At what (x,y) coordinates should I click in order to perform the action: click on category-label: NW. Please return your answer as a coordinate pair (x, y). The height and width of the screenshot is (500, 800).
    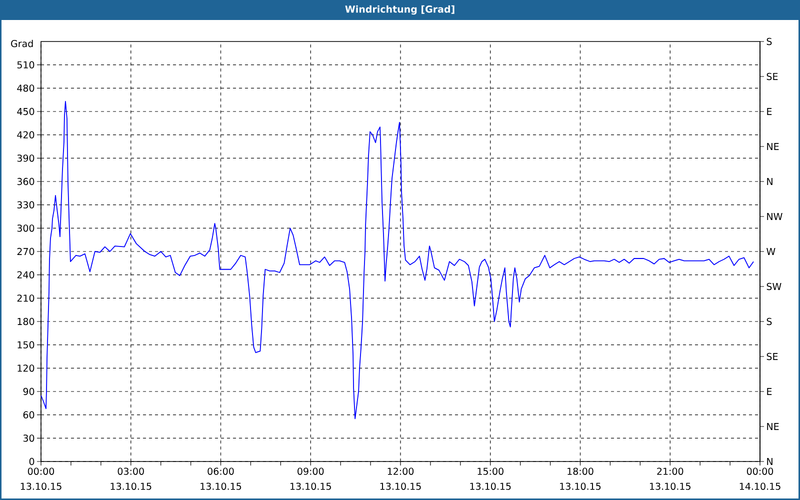
    Looking at the image, I should click on (774, 216).